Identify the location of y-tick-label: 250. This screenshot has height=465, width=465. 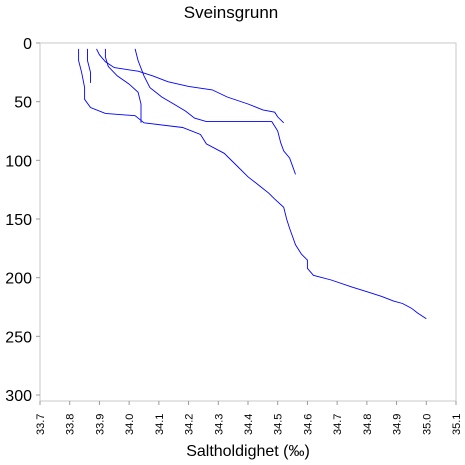
(18, 337).